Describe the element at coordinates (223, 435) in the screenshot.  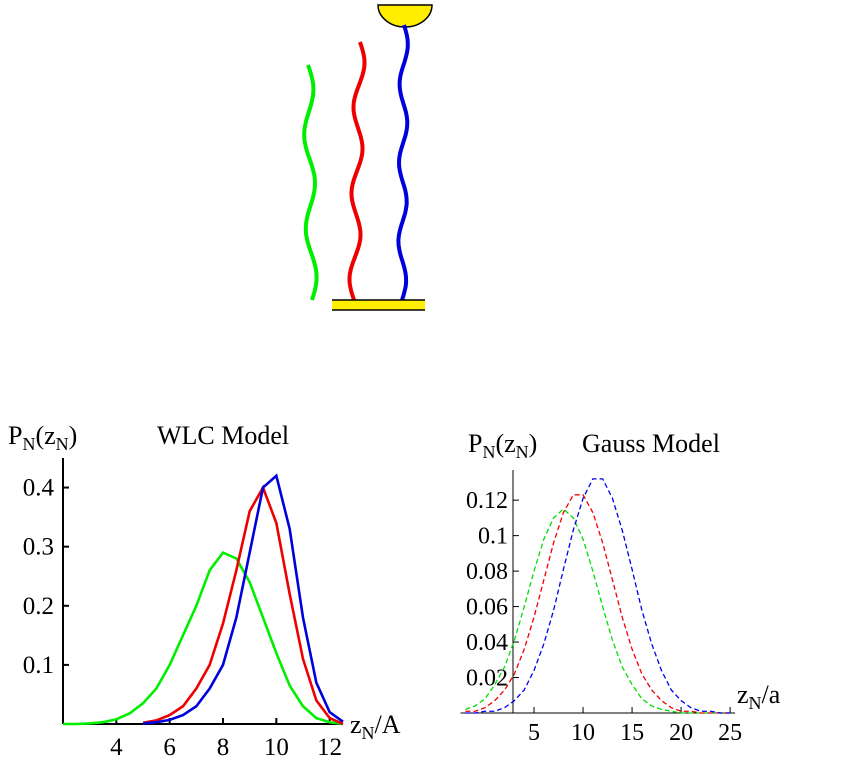
I see `chart-title: WLC Model` at that location.